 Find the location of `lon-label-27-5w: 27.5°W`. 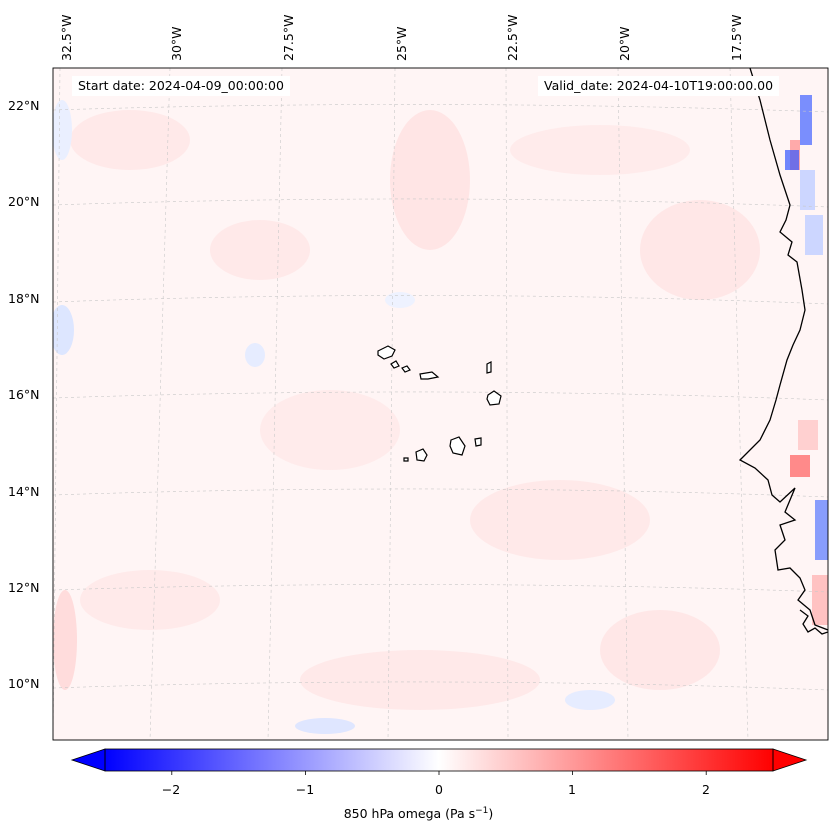

lon-label-27-5w: 27.5°W is located at coordinates (288, 37).